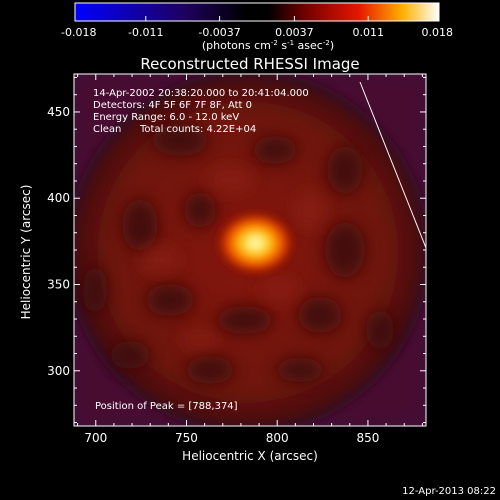  What do you see at coordinates (78, 32) in the screenshot?
I see `colorbar-tick-label: -0.018` at bounding box center [78, 32].